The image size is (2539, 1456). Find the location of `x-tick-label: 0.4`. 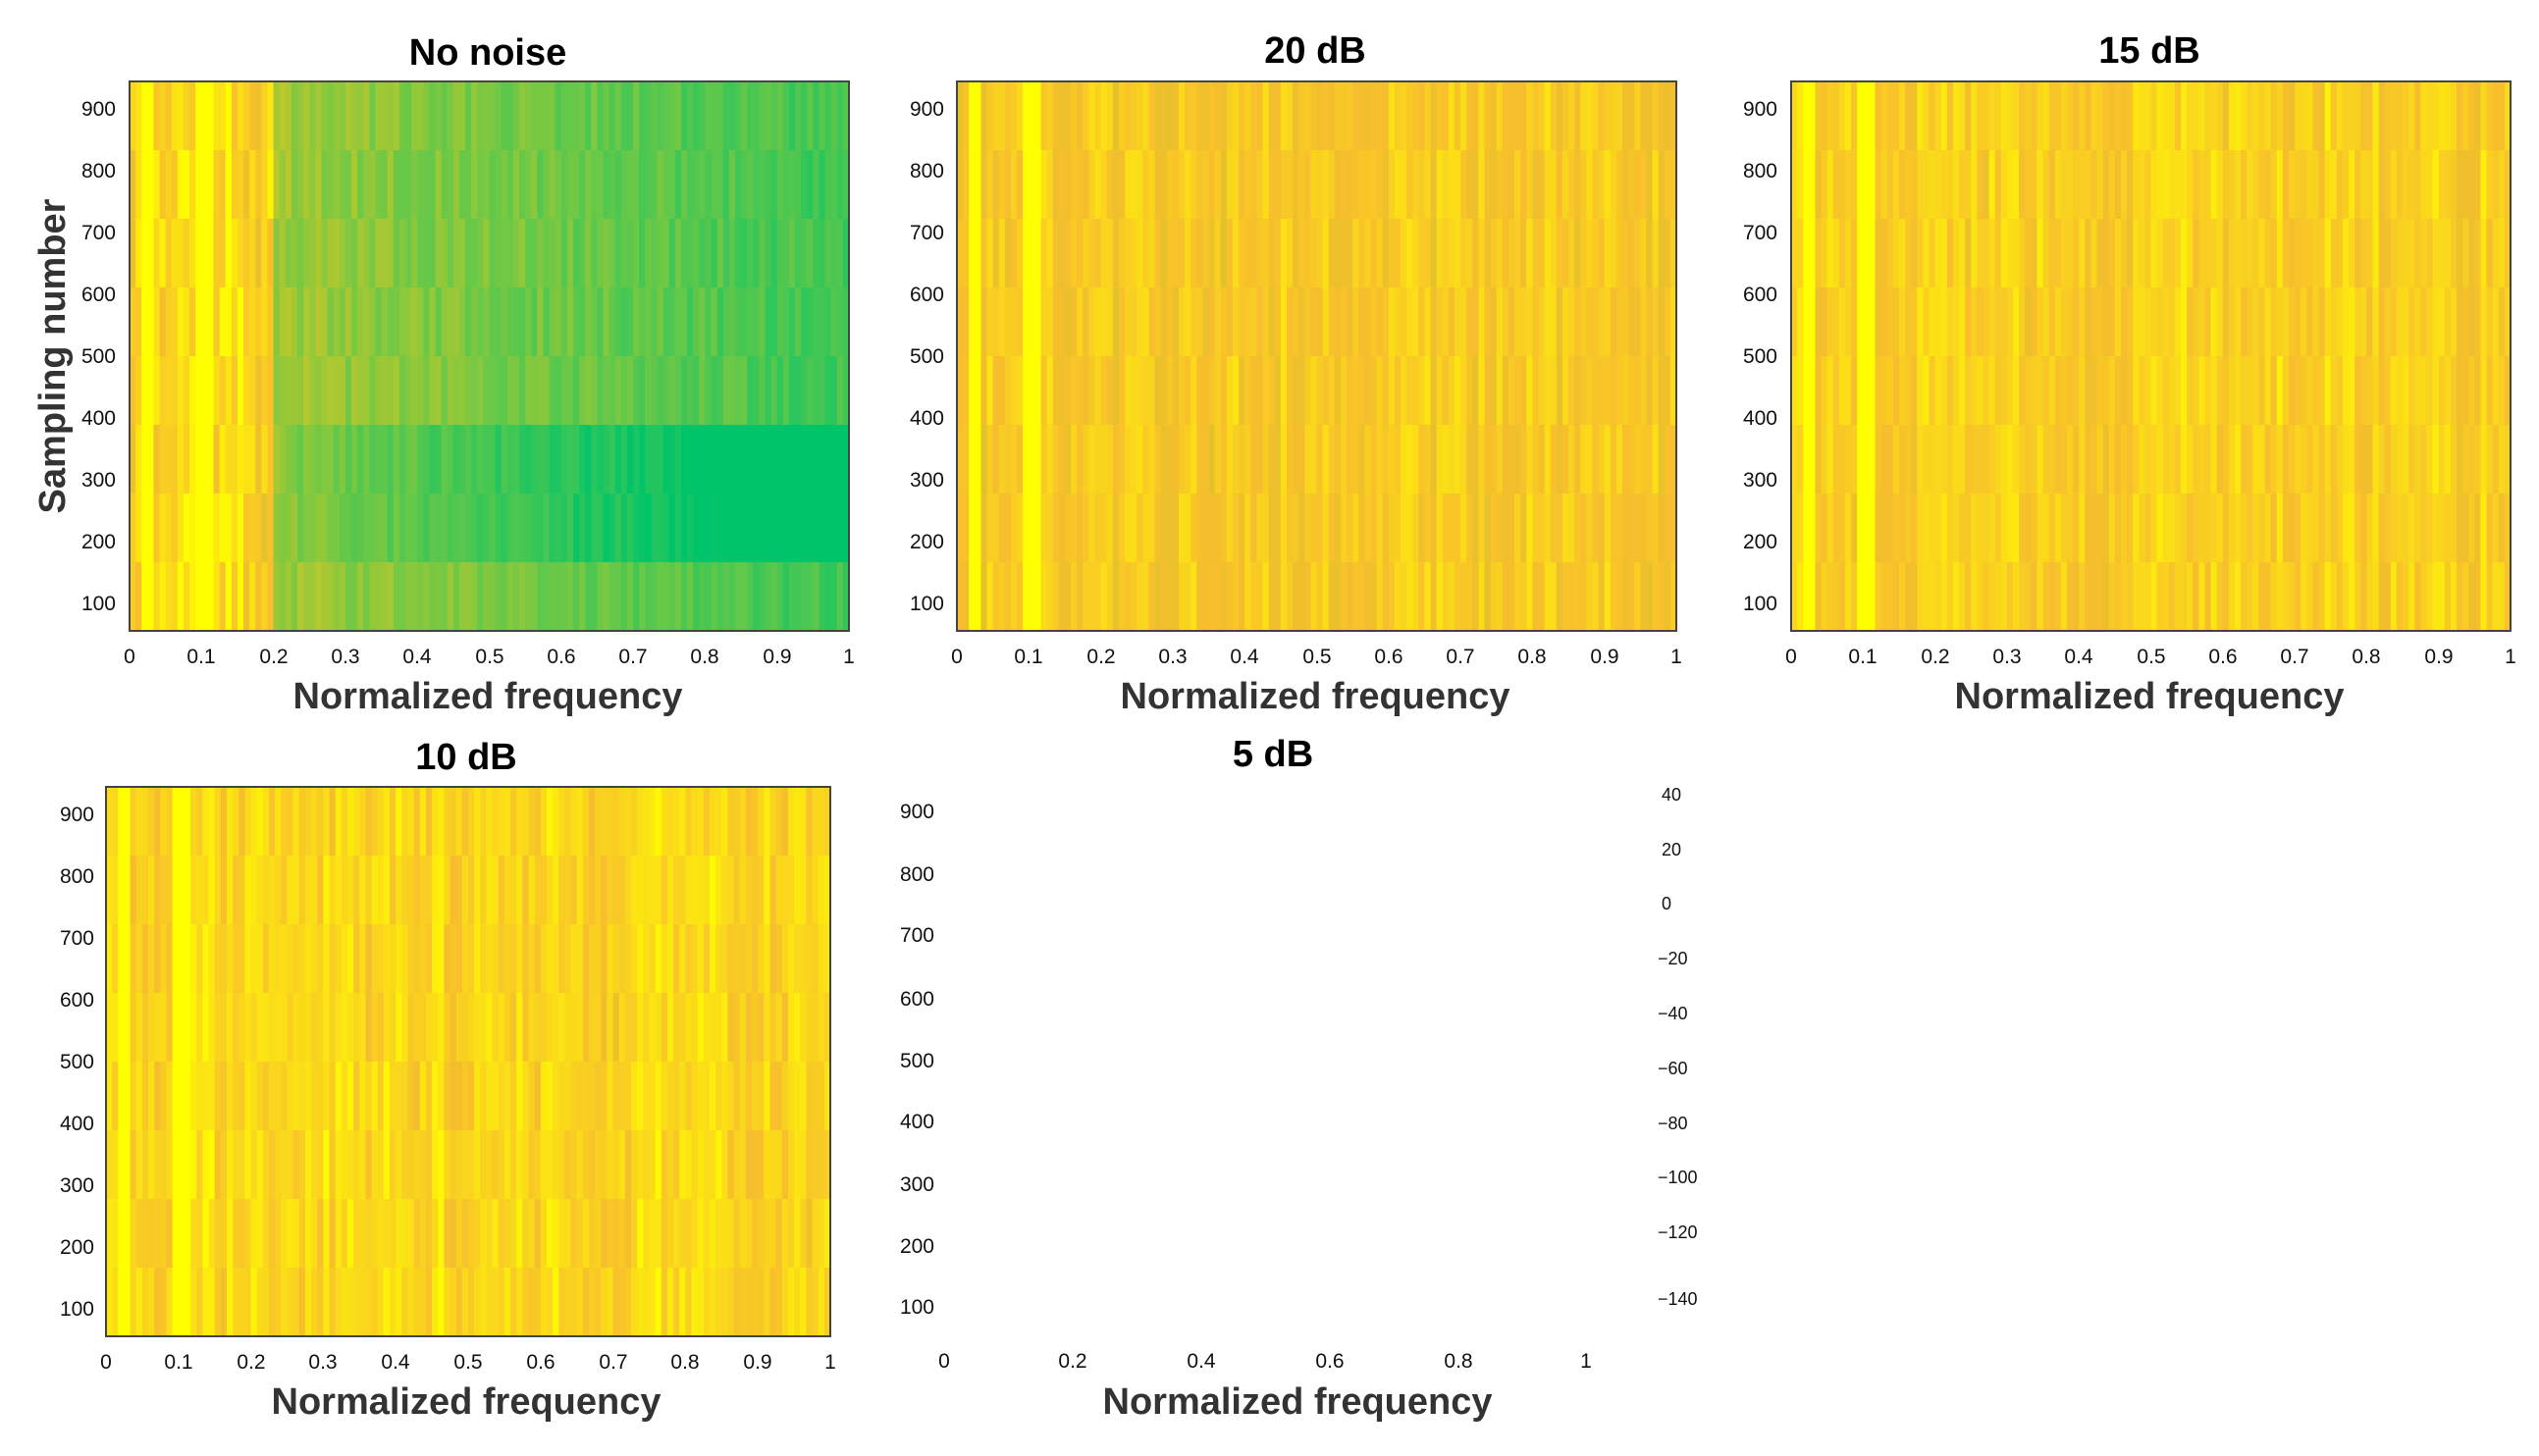

x-tick-label: 0.4 is located at coordinates (395, 1362).